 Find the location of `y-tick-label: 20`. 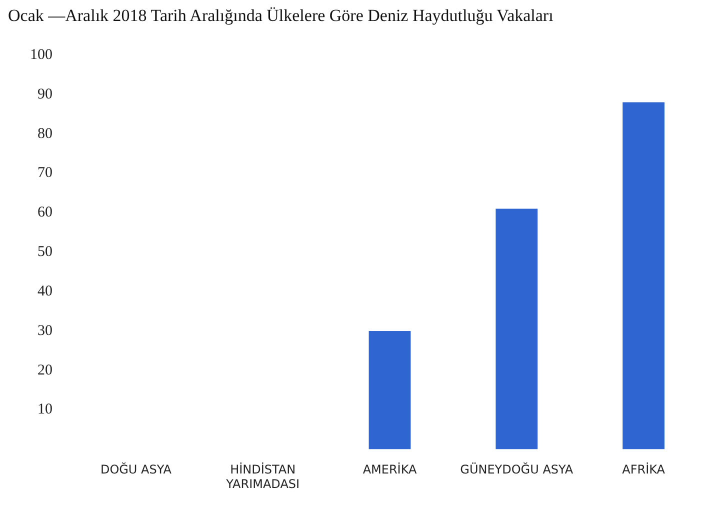

y-tick-label: 20 is located at coordinates (45, 370).